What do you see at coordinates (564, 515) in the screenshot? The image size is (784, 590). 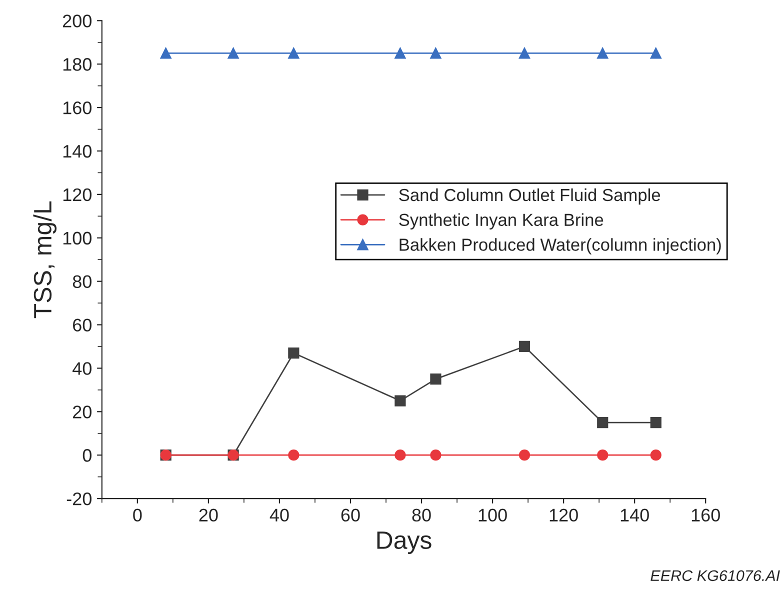 I see `x-tick-label: 120` at bounding box center [564, 515].